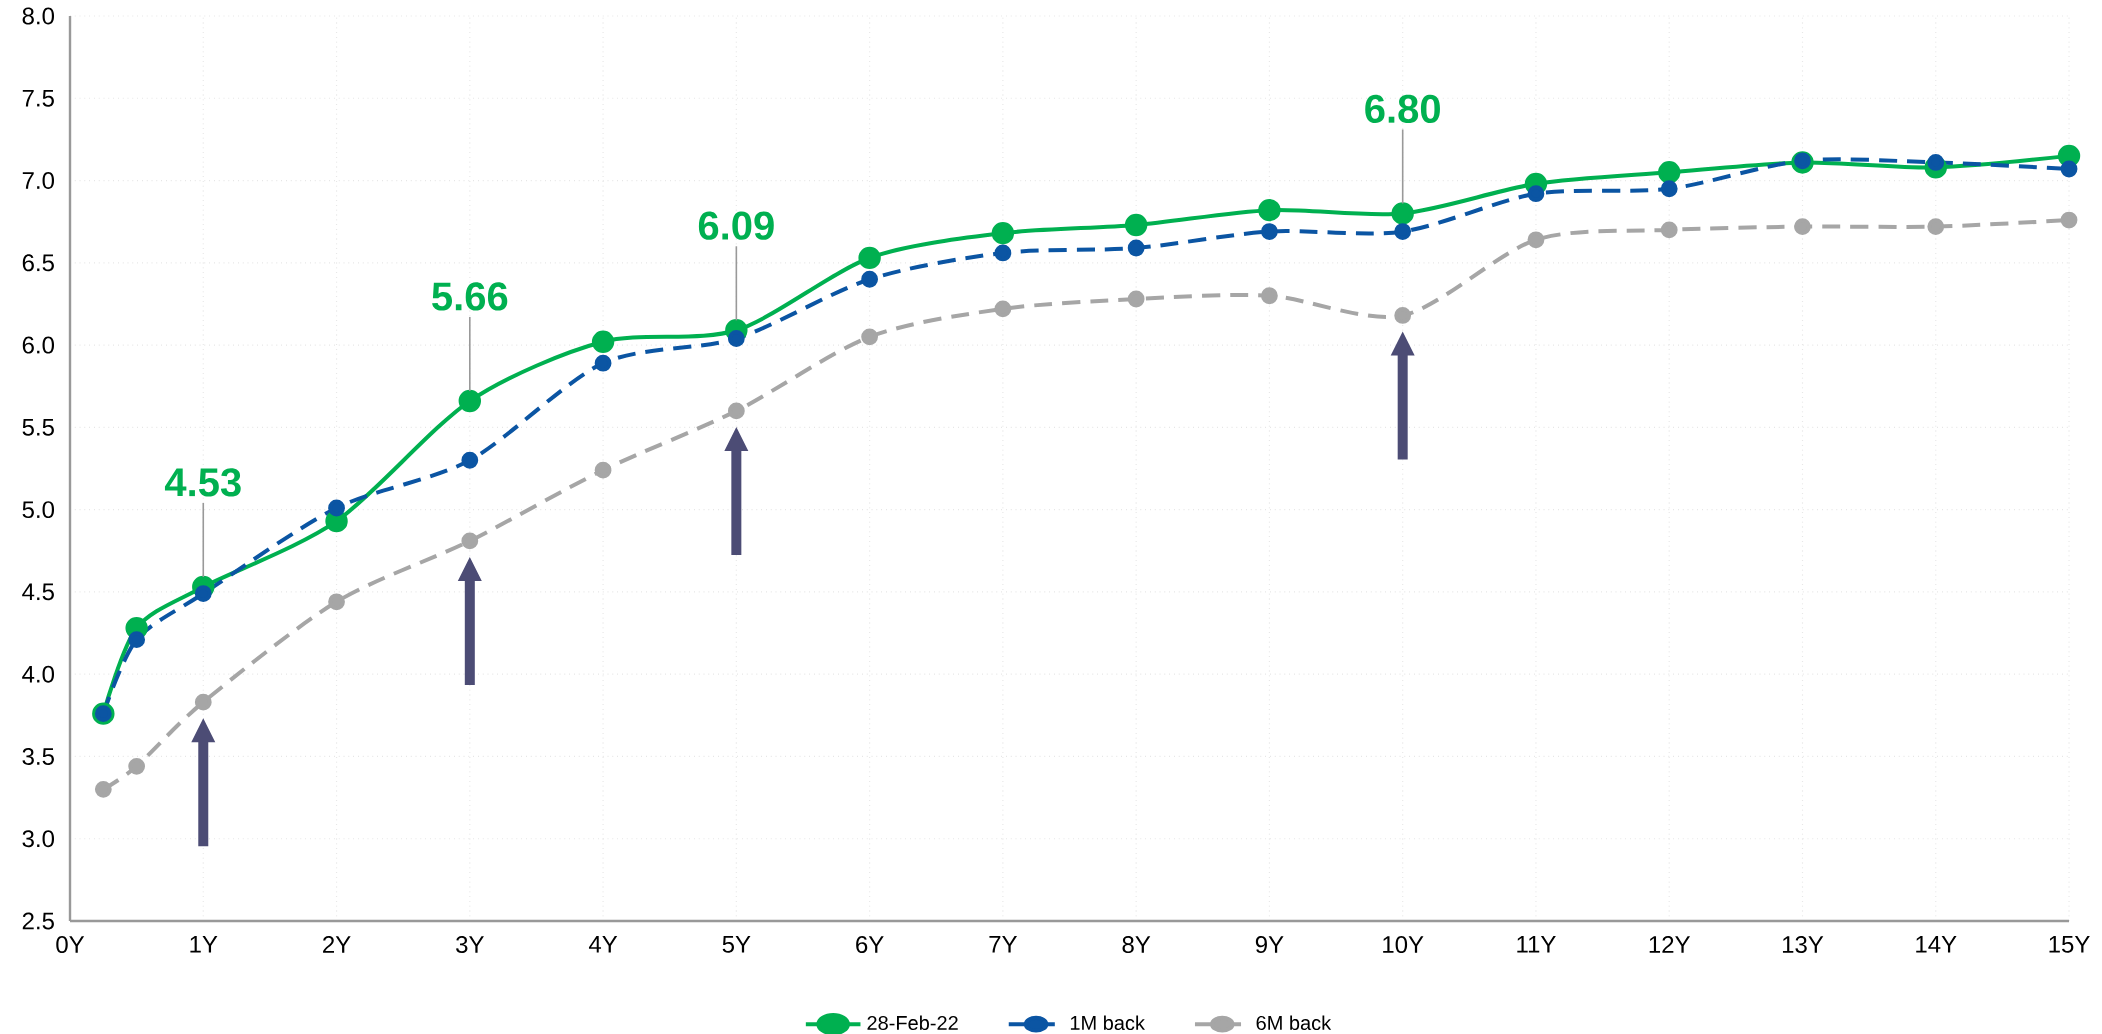 Image resolution: width=2102 pixels, height=1034 pixels. I want to click on legend-label: 28-Feb-22, so click(912, 1023).